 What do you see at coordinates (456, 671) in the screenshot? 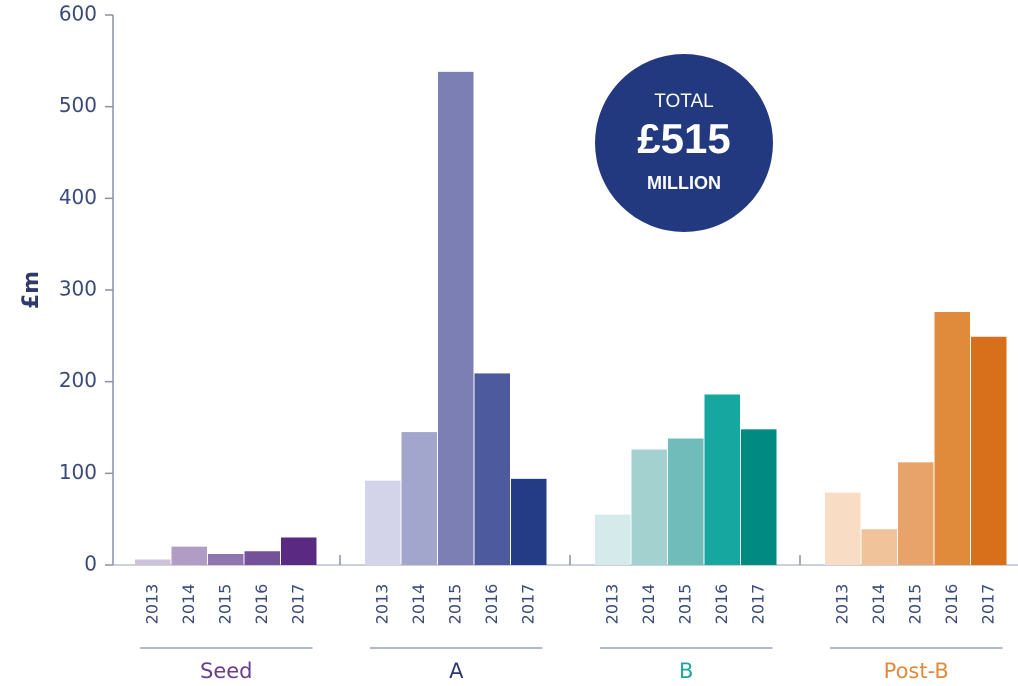
I see `group-label: A` at bounding box center [456, 671].